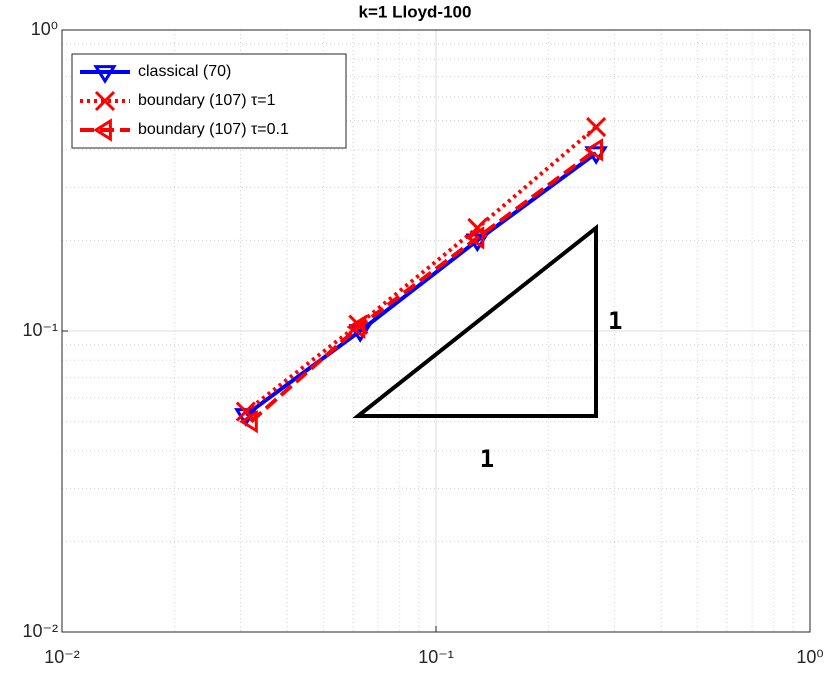 The image size is (830, 674). I want to click on y-tick-label: 10⁰, so click(44, 29).